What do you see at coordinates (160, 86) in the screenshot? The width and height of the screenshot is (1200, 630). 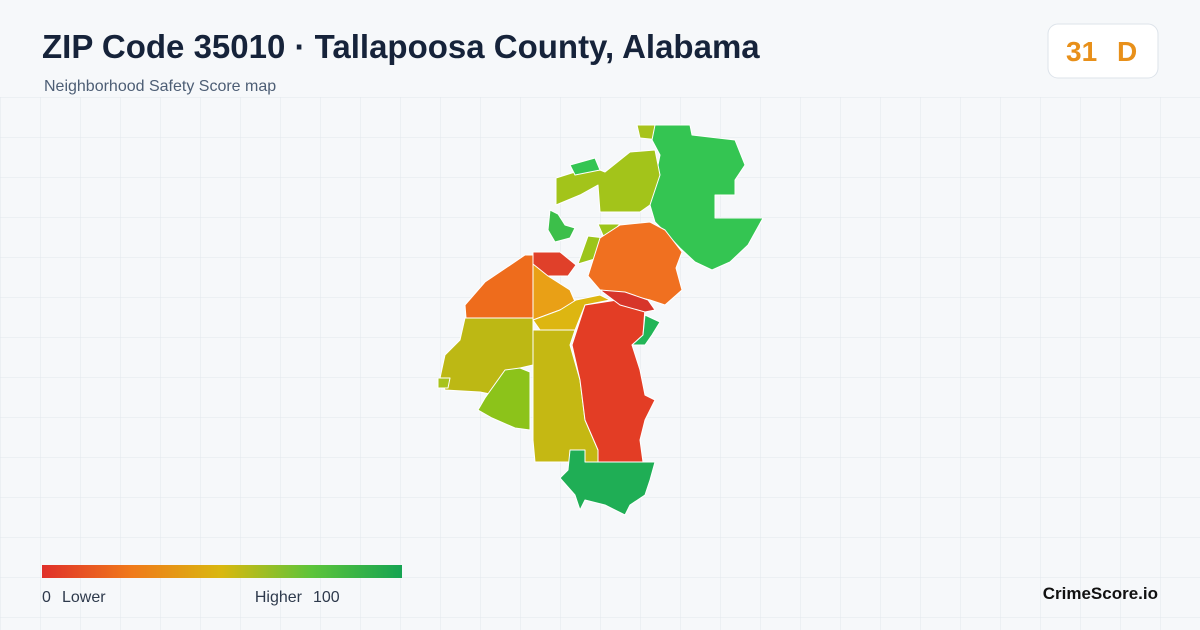 I see `subtitle: Neighborhood Safety Score map` at bounding box center [160, 86].